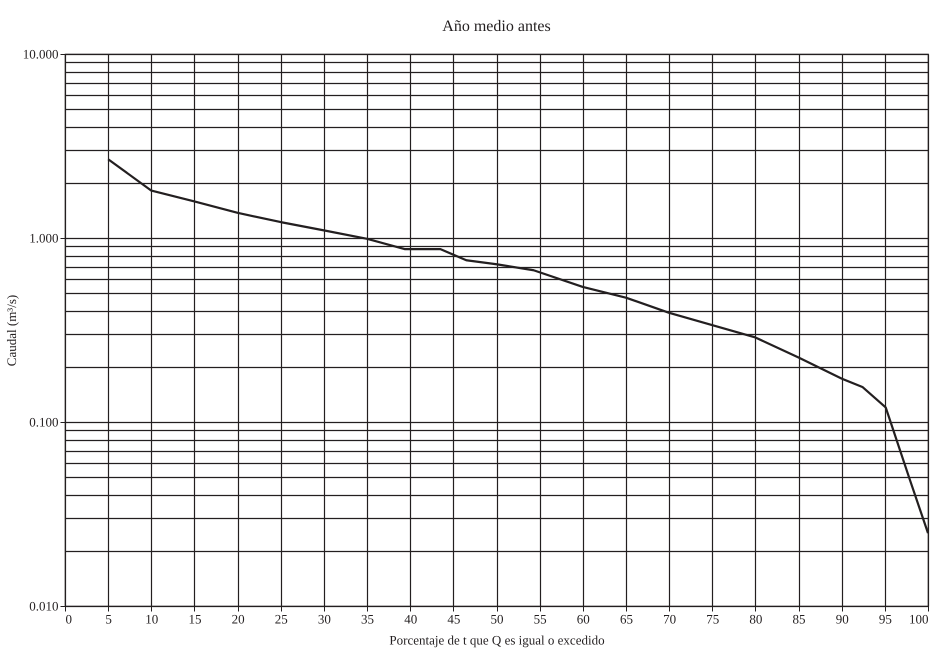  What do you see at coordinates (885, 619) in the screenshot?
I see `x-tick-label: 95` at bounding box center [885, 619].